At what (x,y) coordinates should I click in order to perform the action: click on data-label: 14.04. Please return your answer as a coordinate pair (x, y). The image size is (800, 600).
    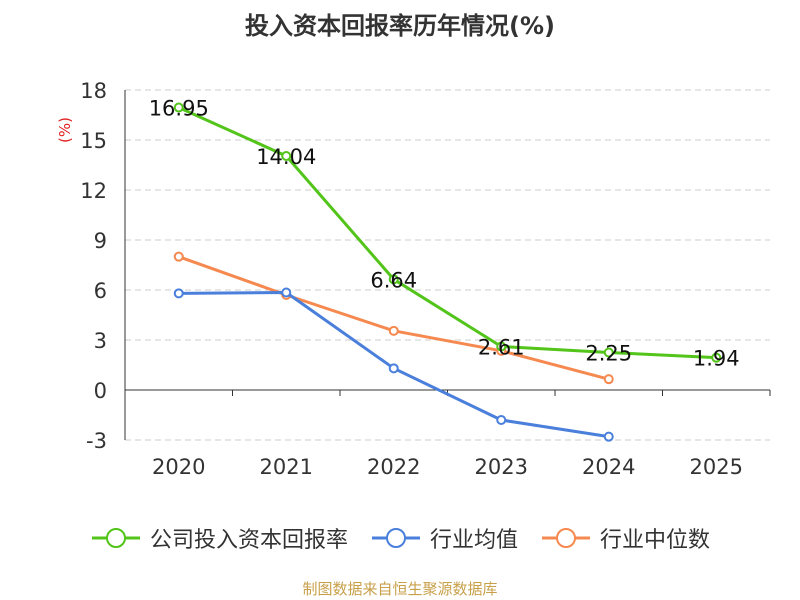
    Looking at the image, I should click on (286, 157).